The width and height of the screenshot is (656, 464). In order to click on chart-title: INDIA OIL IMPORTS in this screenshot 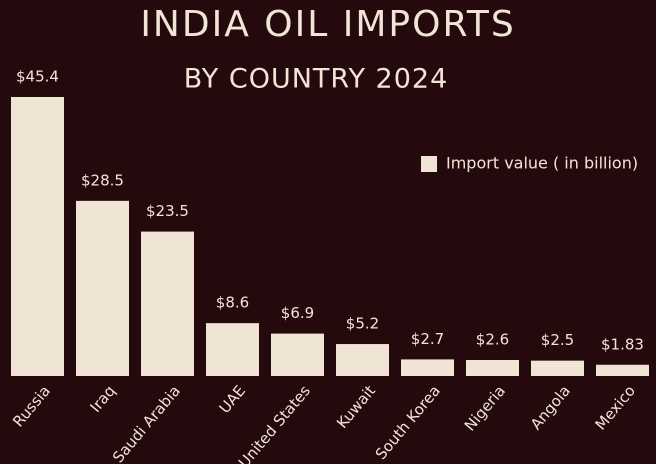, I will do `click(327, 24)`.